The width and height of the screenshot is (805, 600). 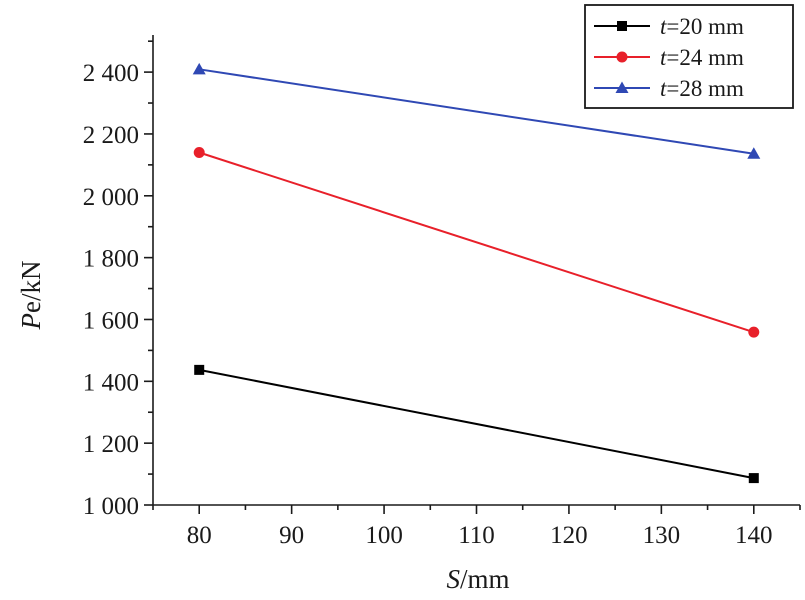 What do you see at coordinates (702, 88) in the screenshot?
I see `legend-label: t=28 mm` at bounding box center [702, 88].